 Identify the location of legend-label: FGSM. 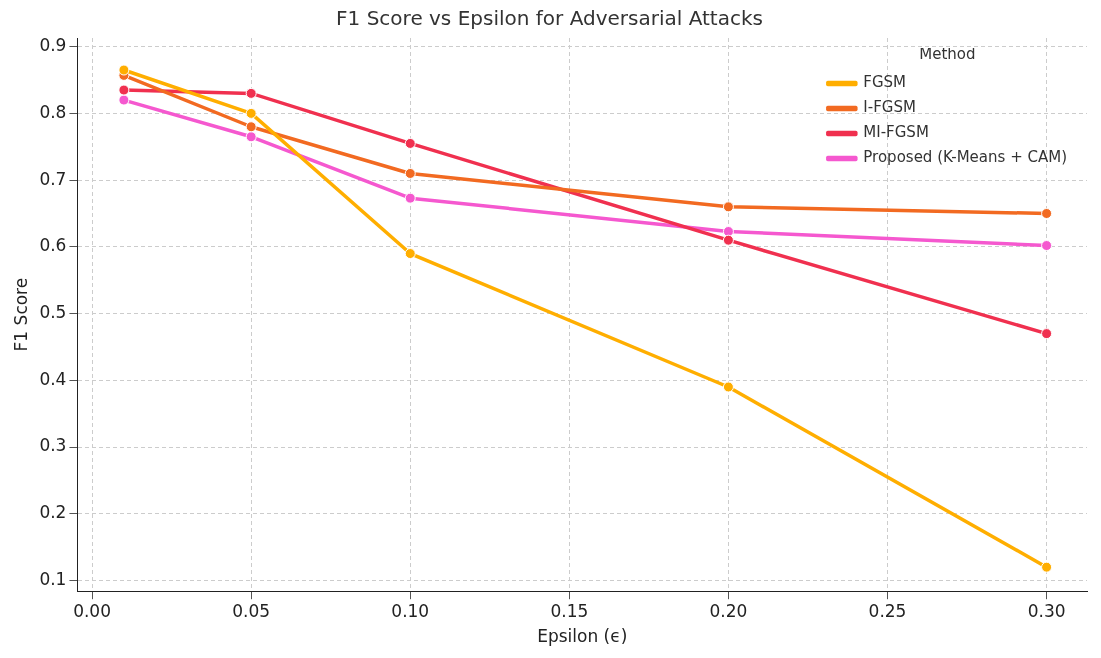
(885, 82).